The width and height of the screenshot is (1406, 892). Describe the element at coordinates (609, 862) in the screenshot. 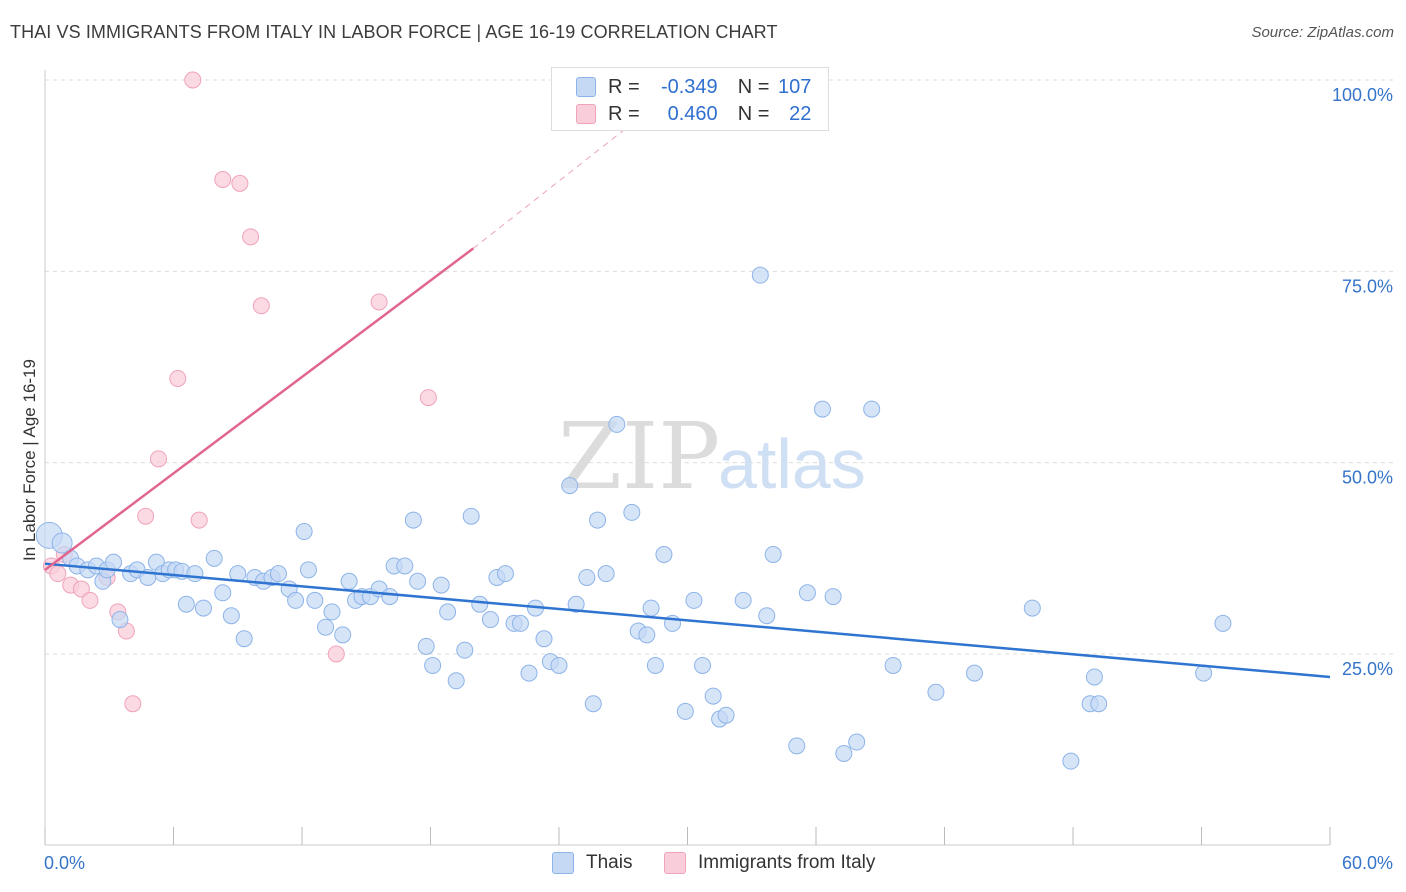

I see `legend-thais-label: Thais` at that location.